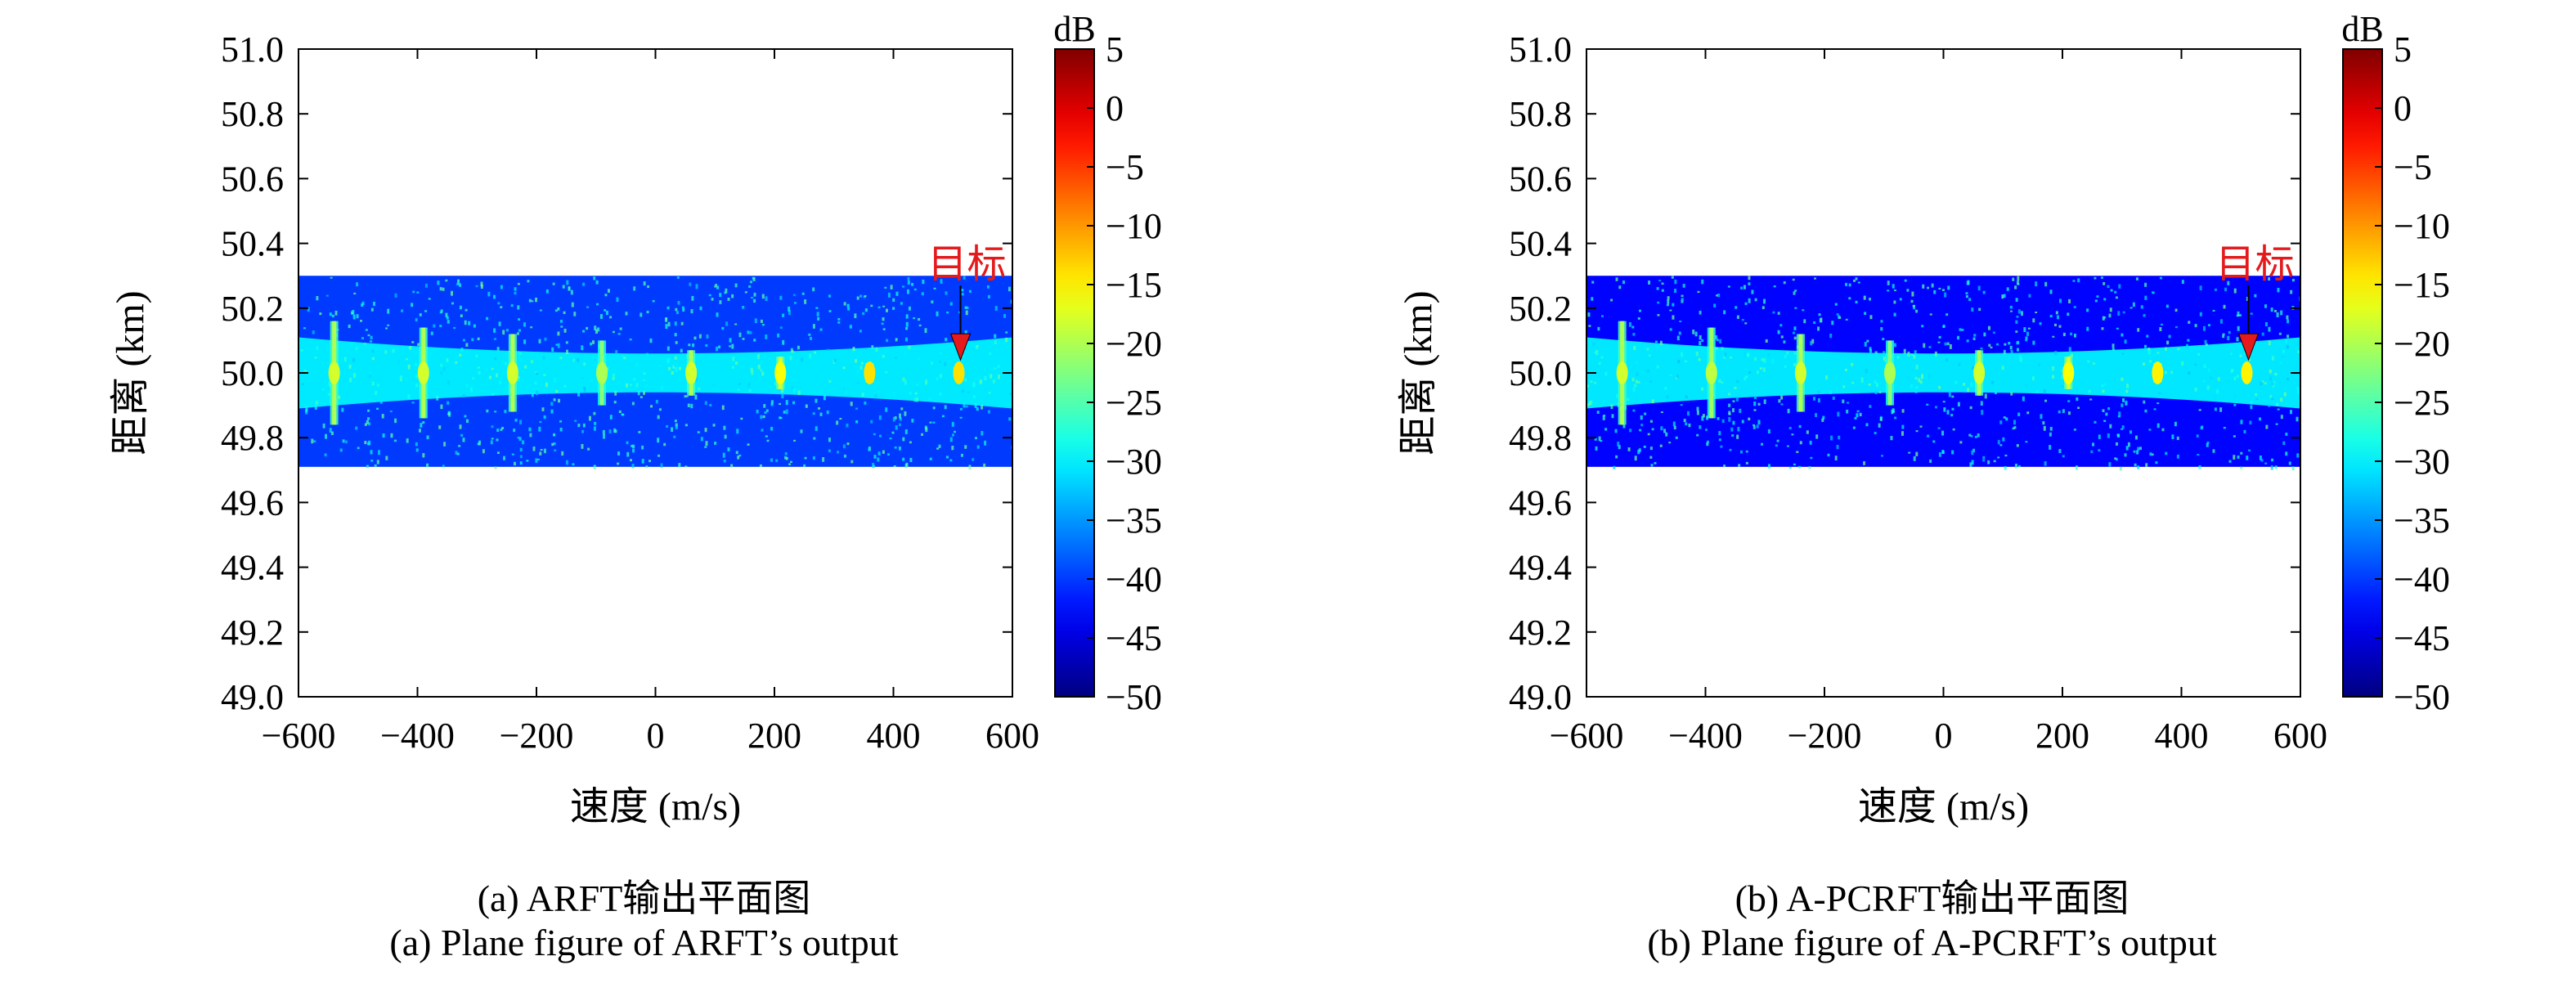 This screenshot has width=2576, height=983. I want to click on colorbar-tick-label: −25, so click(1134, 403).